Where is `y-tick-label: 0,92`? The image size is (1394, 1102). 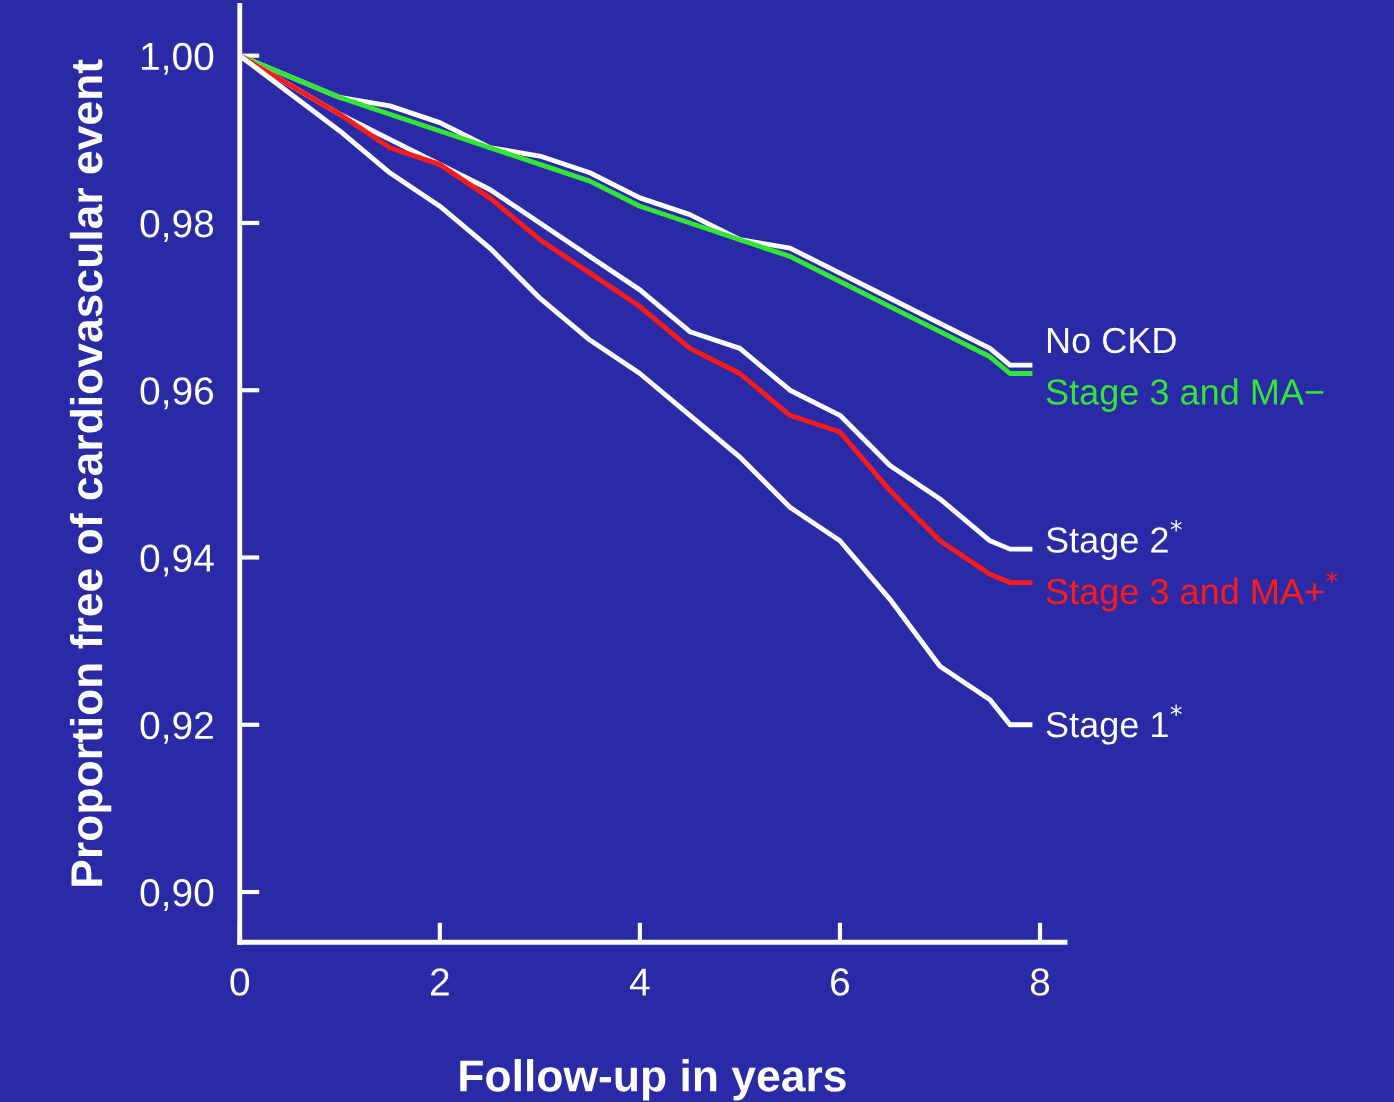 y-tick-label: 0,92 is located at coordinates (176, 727).